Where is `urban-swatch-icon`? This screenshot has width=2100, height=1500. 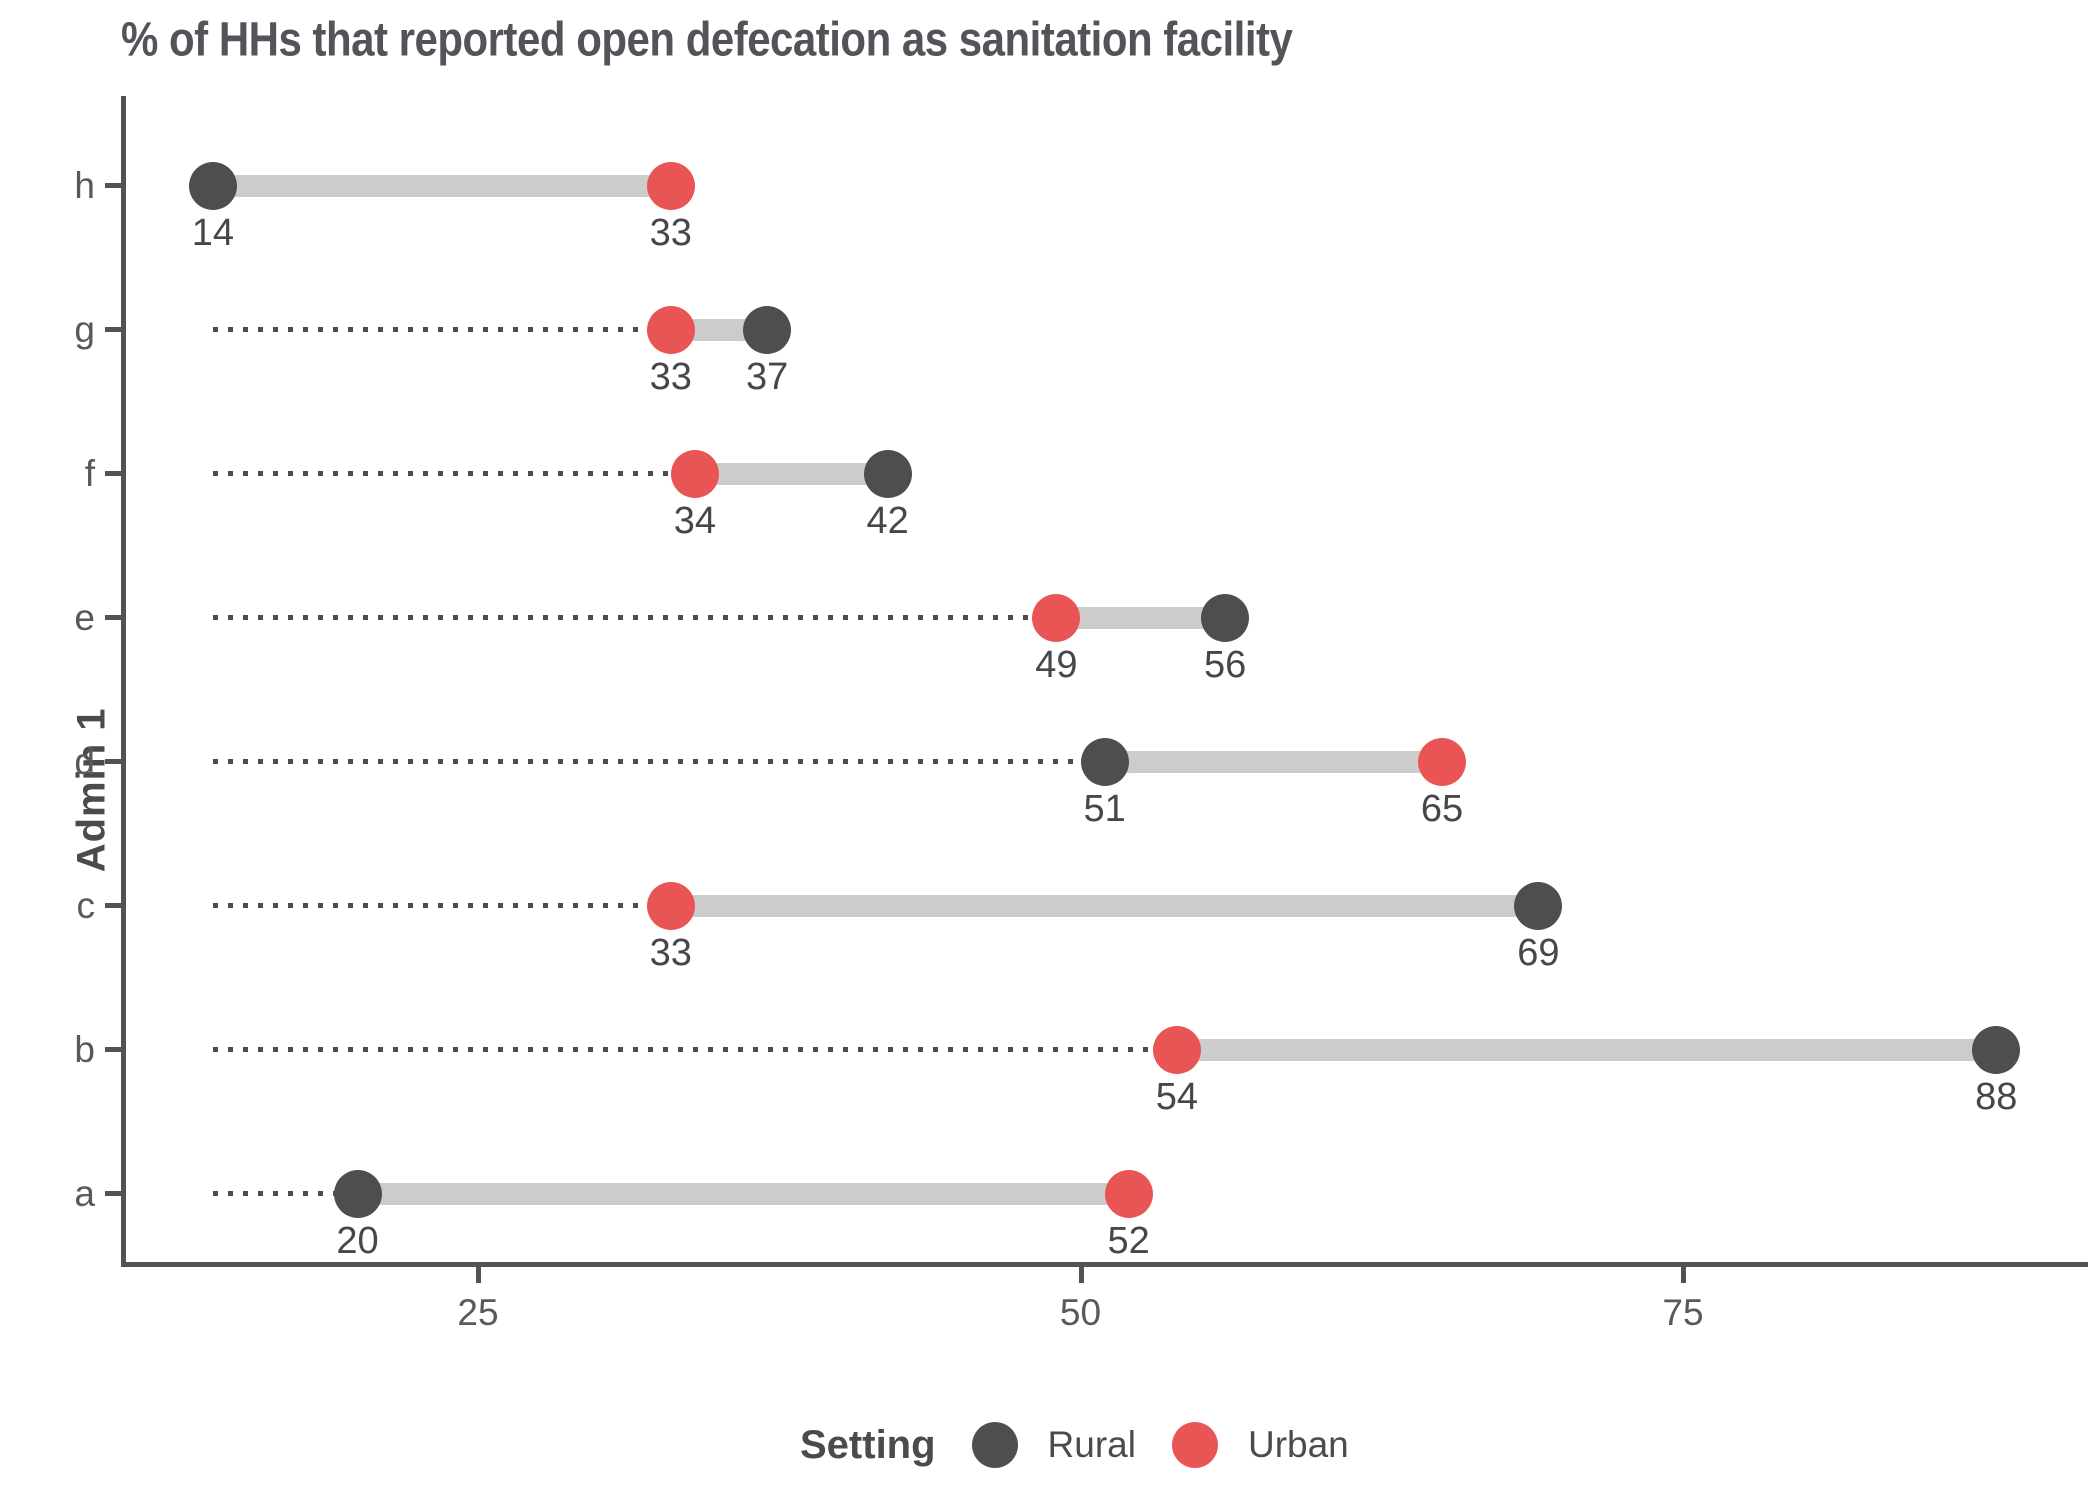 urban-swatch-icon is located at coordinates (1194, 1445).